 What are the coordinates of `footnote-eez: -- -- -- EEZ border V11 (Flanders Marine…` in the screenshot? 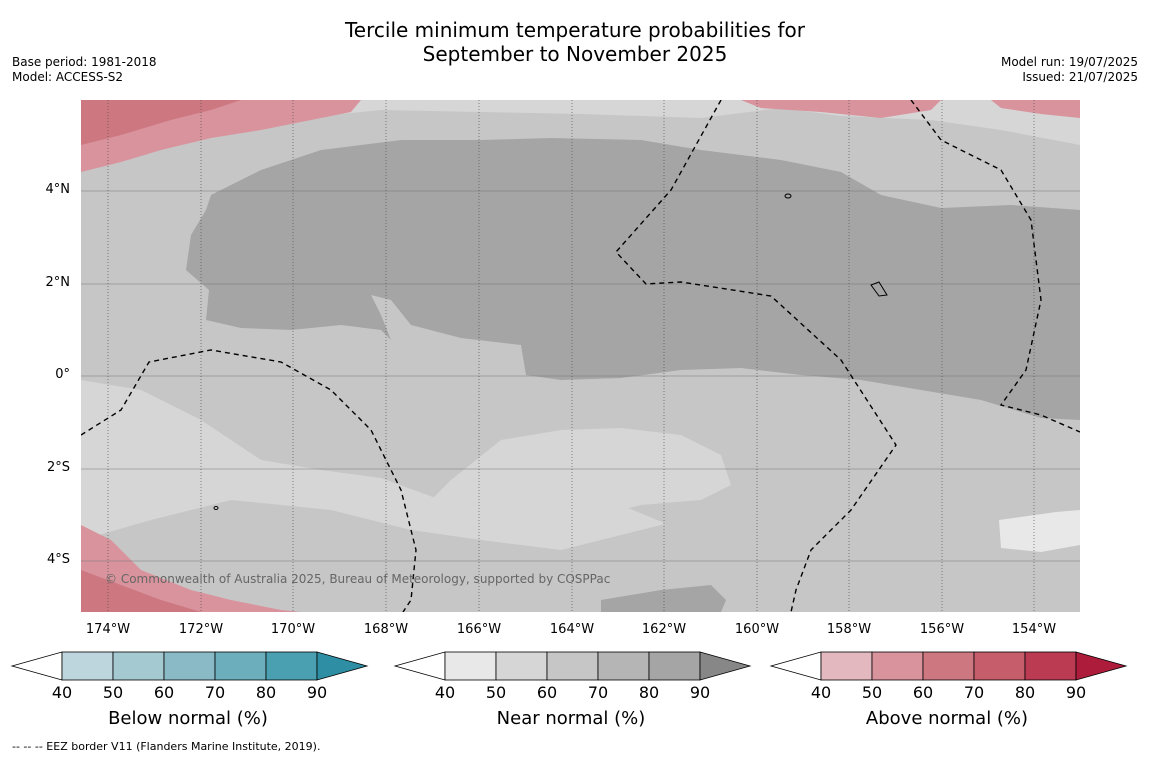 It's located at (166, 746).